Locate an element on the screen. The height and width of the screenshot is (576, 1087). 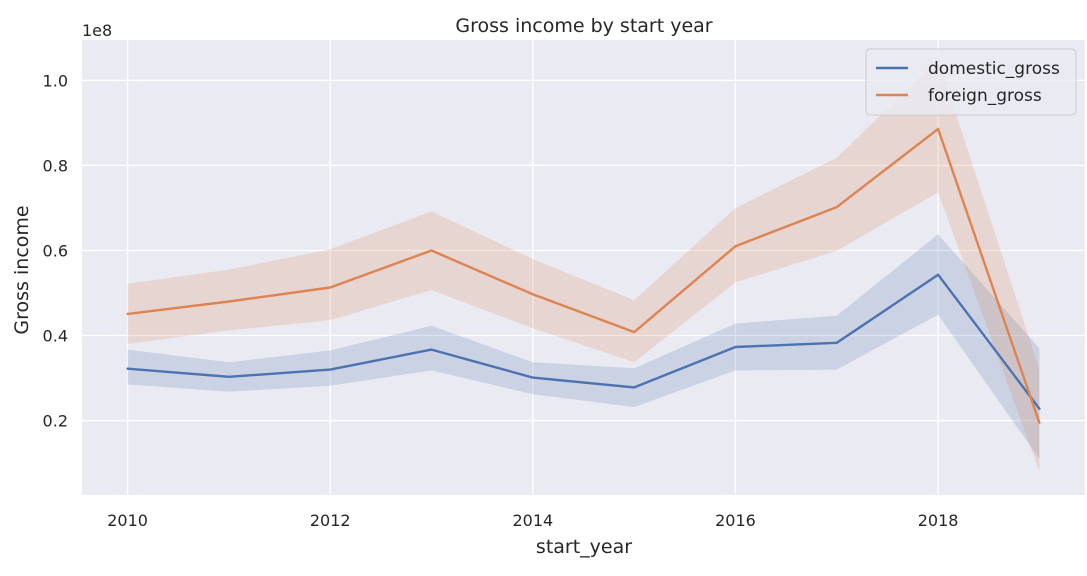
legend-frame is located at coordinates (971, 82).